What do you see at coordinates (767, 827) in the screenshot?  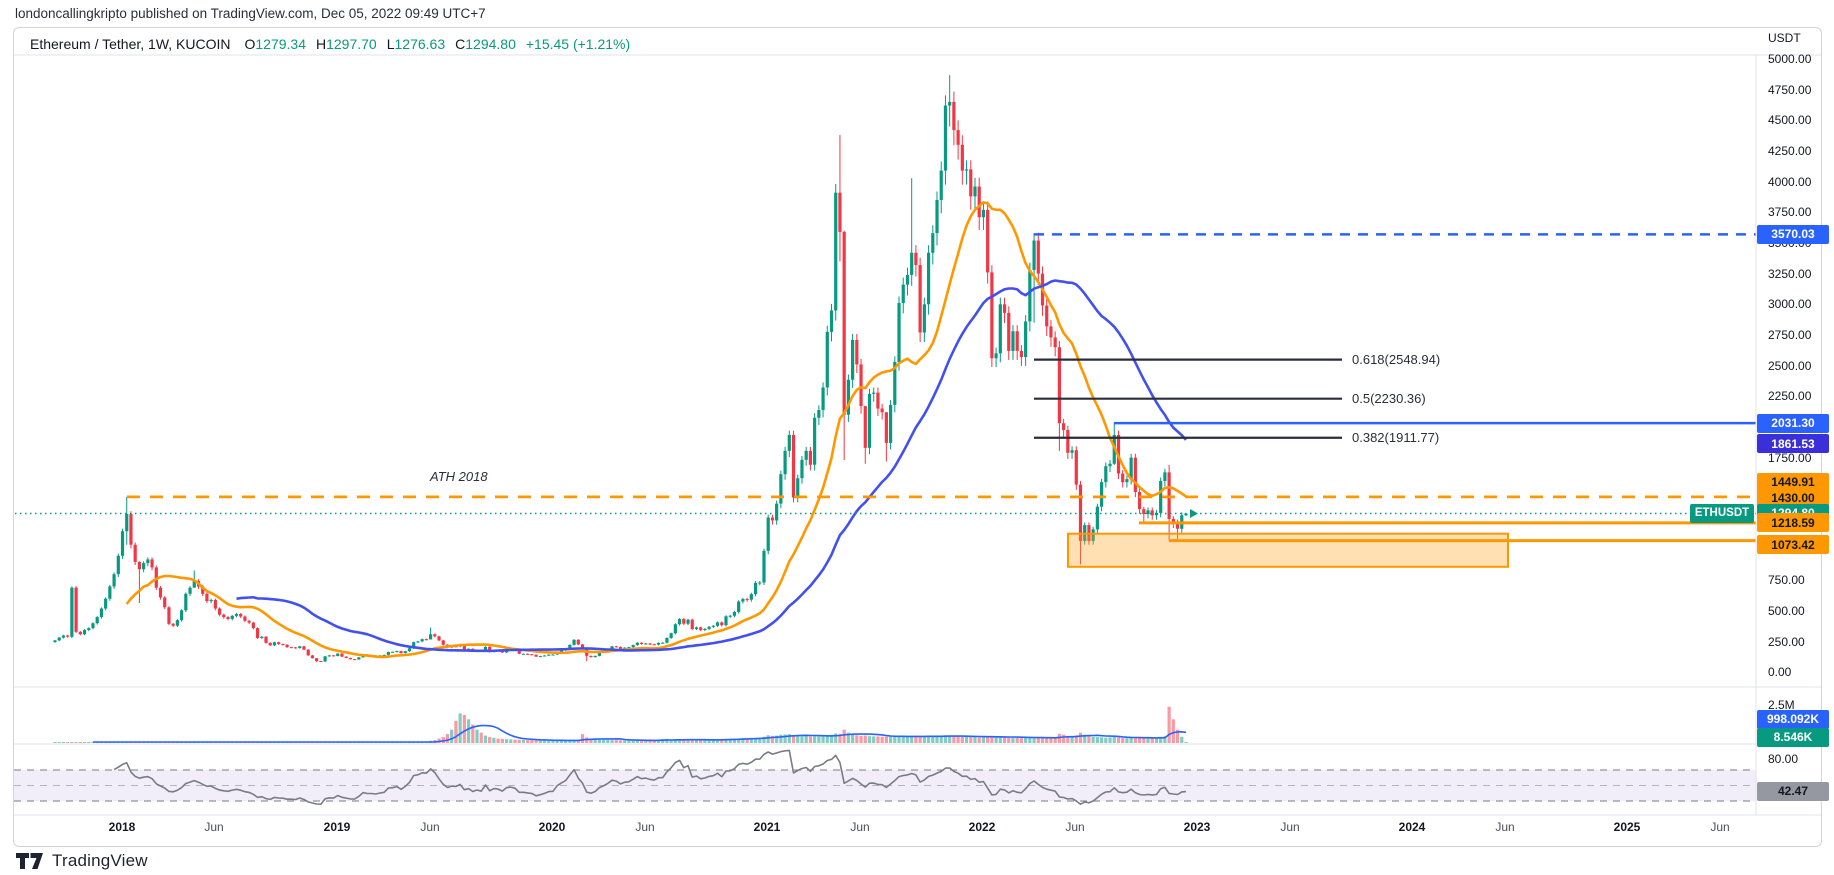 I see `time-axis-year: 2021` at bounding box center [767, 827].